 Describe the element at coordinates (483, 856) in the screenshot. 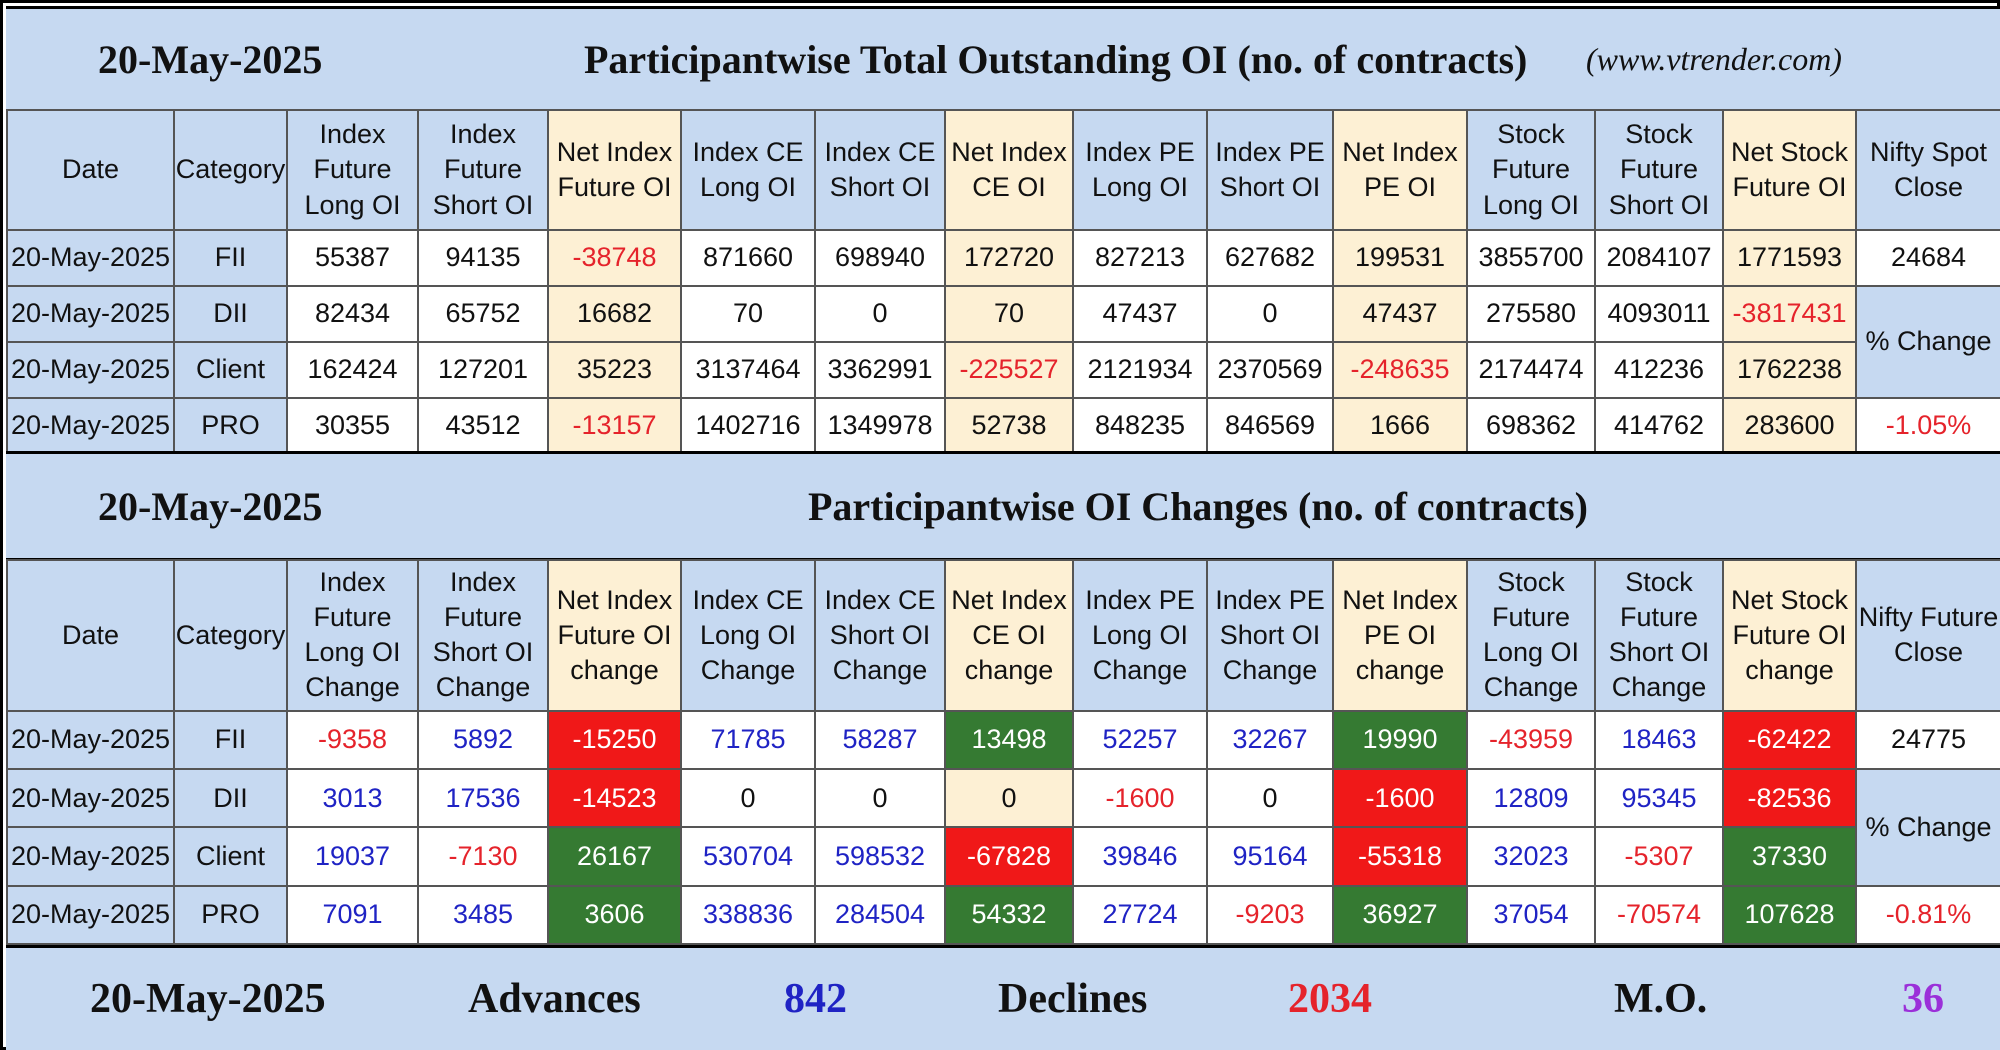

I see `cell-index-future-short-oi-change: -7130` at that location.